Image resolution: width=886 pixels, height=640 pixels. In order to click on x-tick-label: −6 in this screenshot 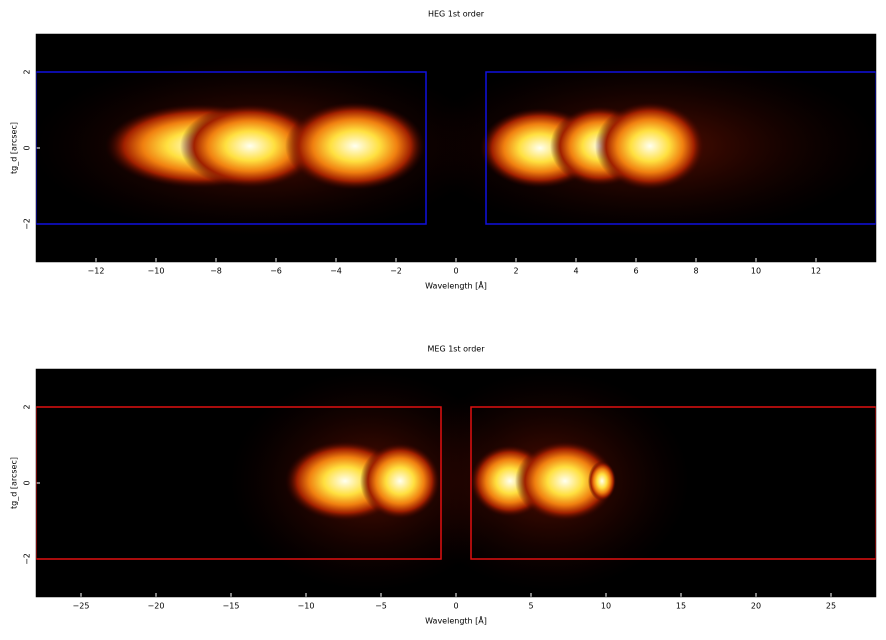, I will do `click(276, 271)`.